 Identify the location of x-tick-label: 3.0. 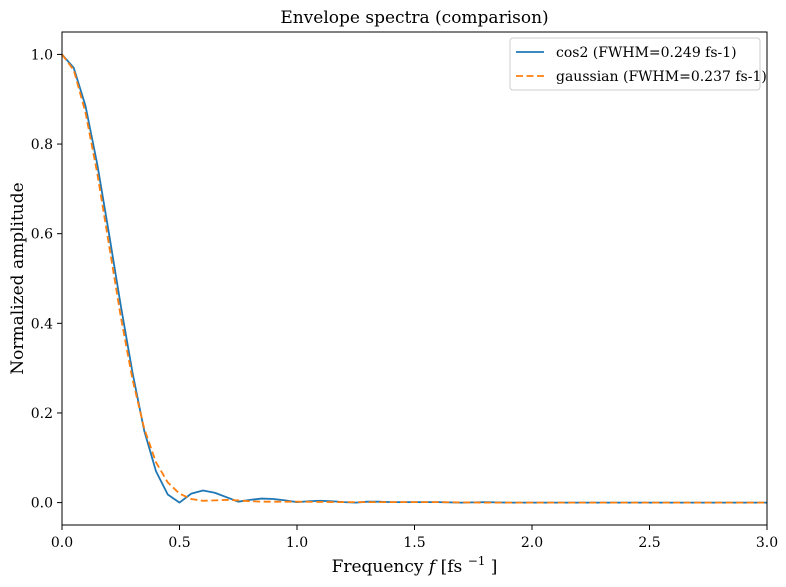
(767, 543).